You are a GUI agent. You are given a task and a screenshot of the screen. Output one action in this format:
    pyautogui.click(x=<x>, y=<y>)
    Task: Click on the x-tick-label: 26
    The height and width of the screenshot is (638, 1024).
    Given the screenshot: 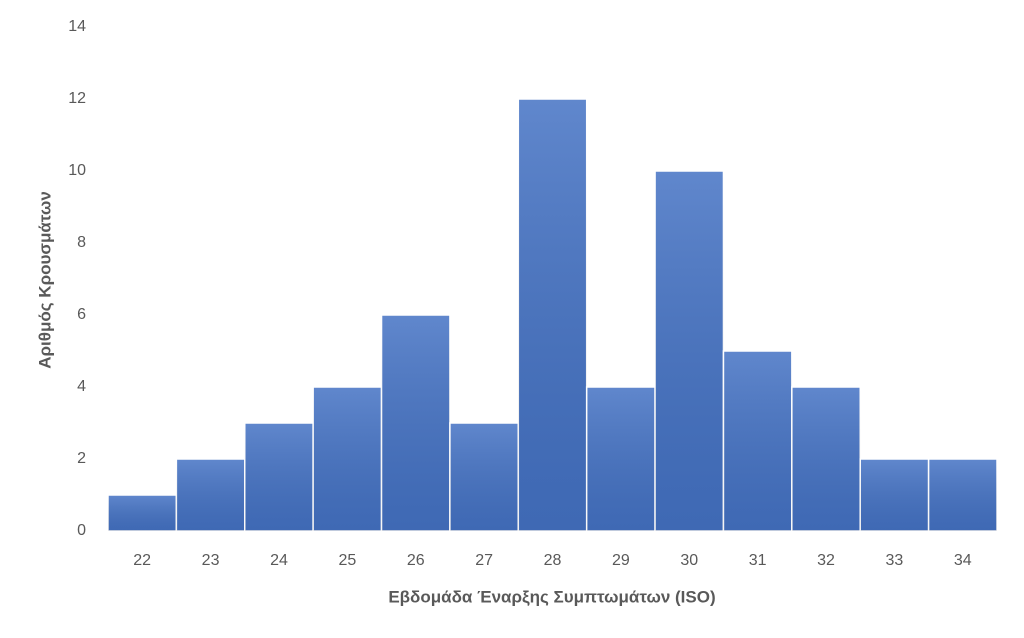 What is the action you would take?
    pyautogui.click(x=416, y=560)
    